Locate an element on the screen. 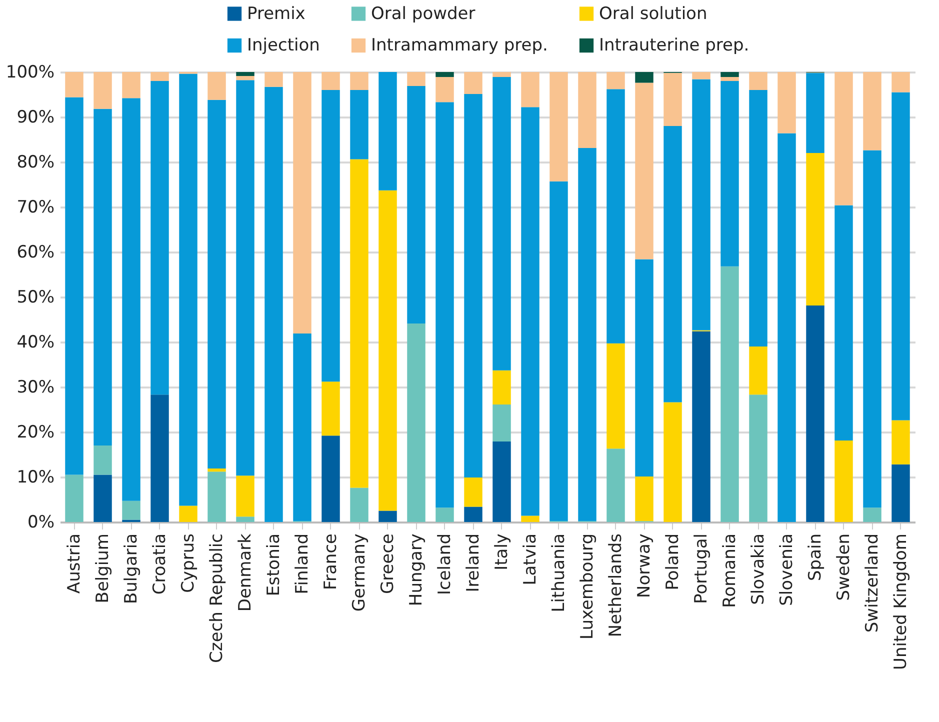  legend-label: Oral solution is located at coordinates (653, 14).